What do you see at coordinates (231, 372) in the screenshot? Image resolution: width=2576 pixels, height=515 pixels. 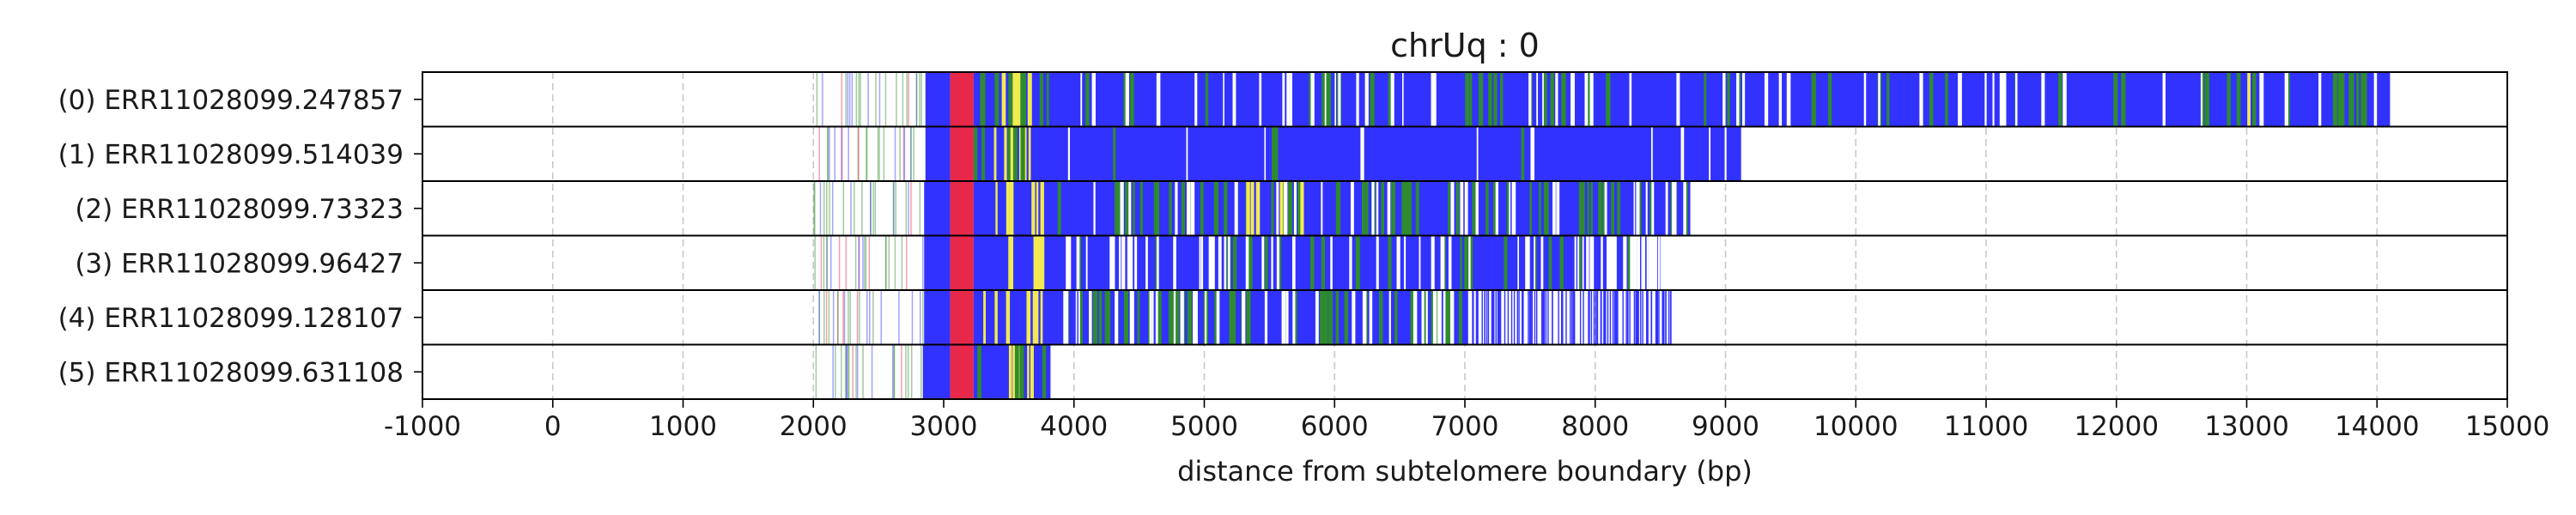 I see `read-label: (5) ERR11028099.631108` at bounding box center [231, 372].